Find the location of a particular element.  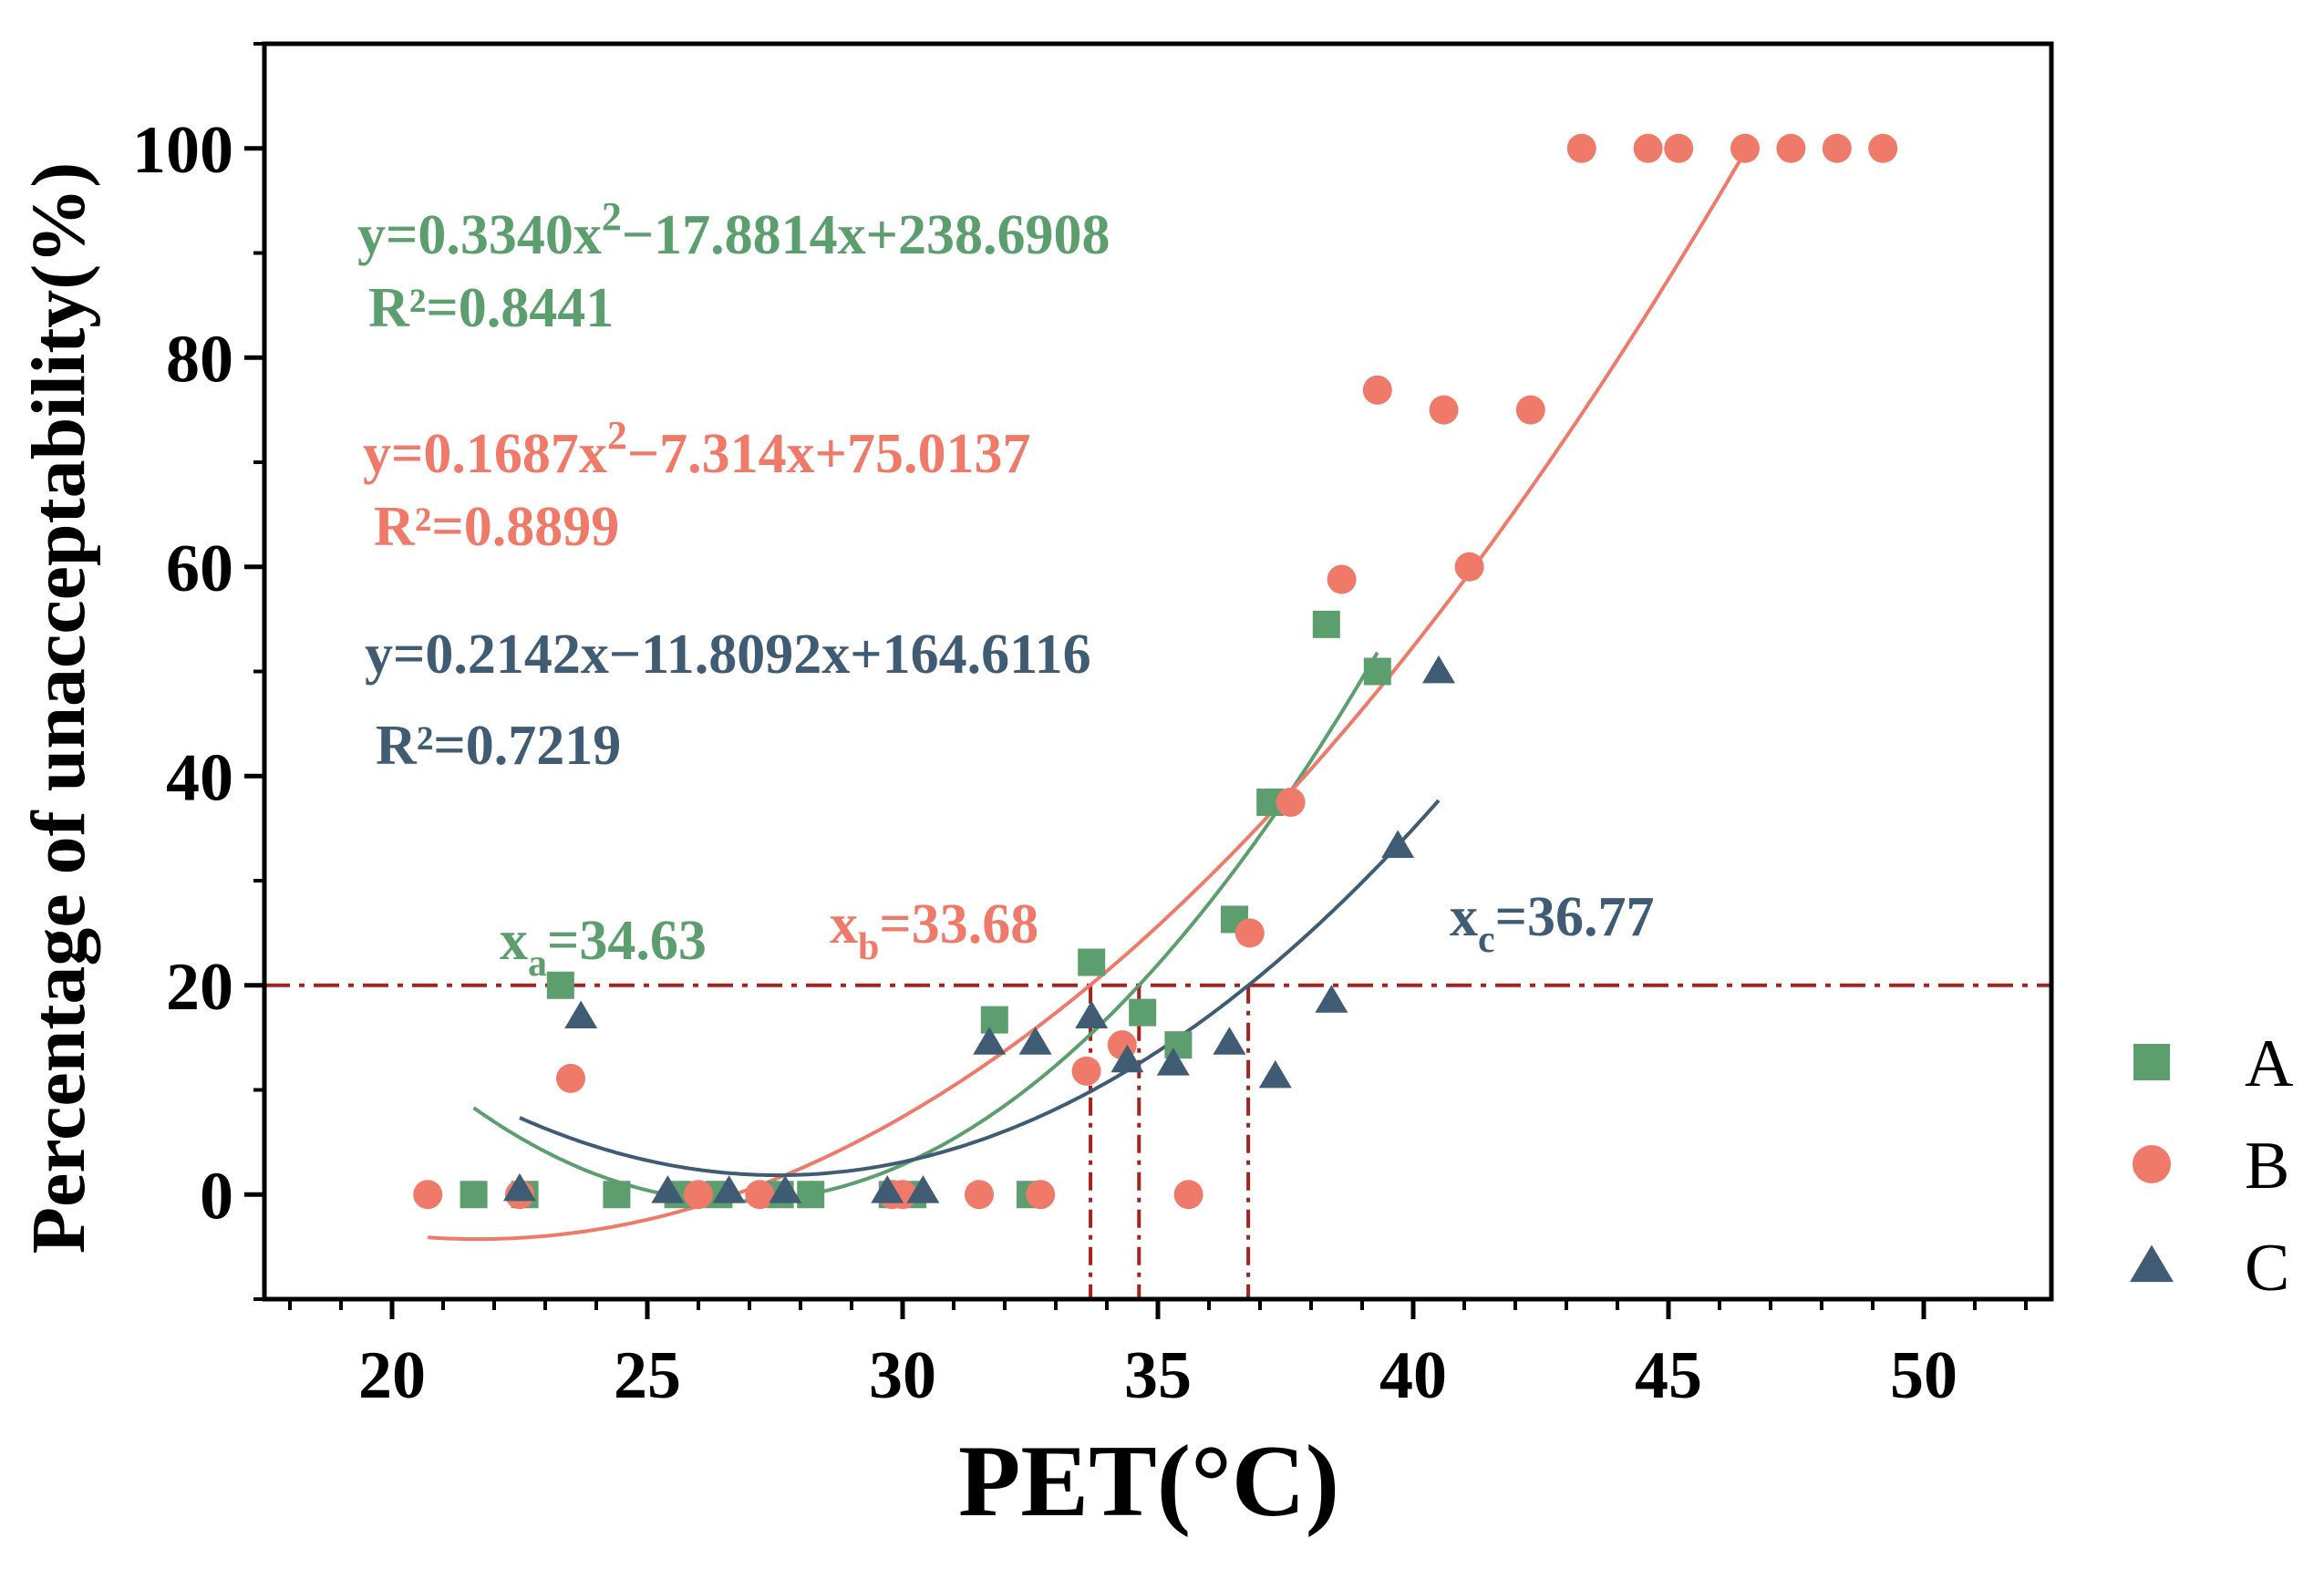

y-tick-label: 100 is located at coordinates (182, 150).